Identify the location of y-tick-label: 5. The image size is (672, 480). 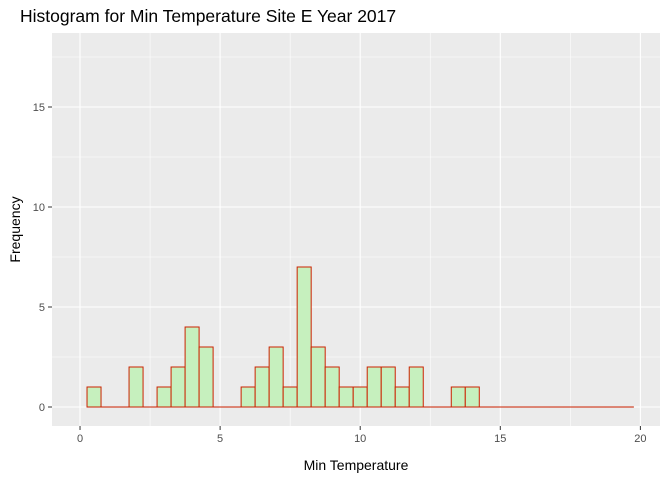
(42, 308).